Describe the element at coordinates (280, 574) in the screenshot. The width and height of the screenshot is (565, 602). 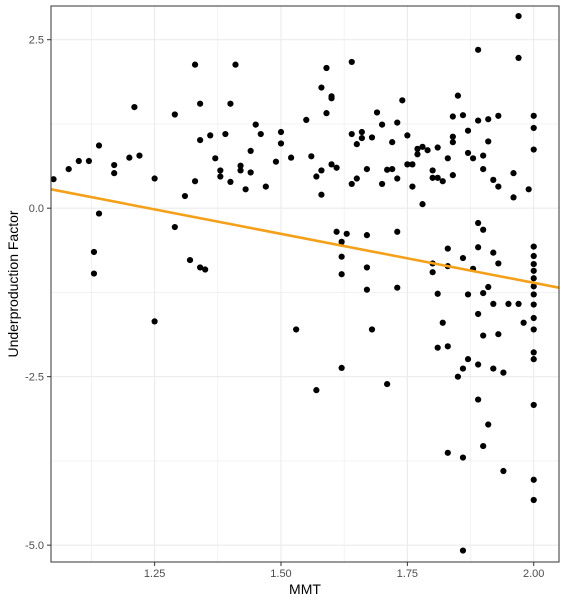
I see `x-tick-label: 1.50` at that location.